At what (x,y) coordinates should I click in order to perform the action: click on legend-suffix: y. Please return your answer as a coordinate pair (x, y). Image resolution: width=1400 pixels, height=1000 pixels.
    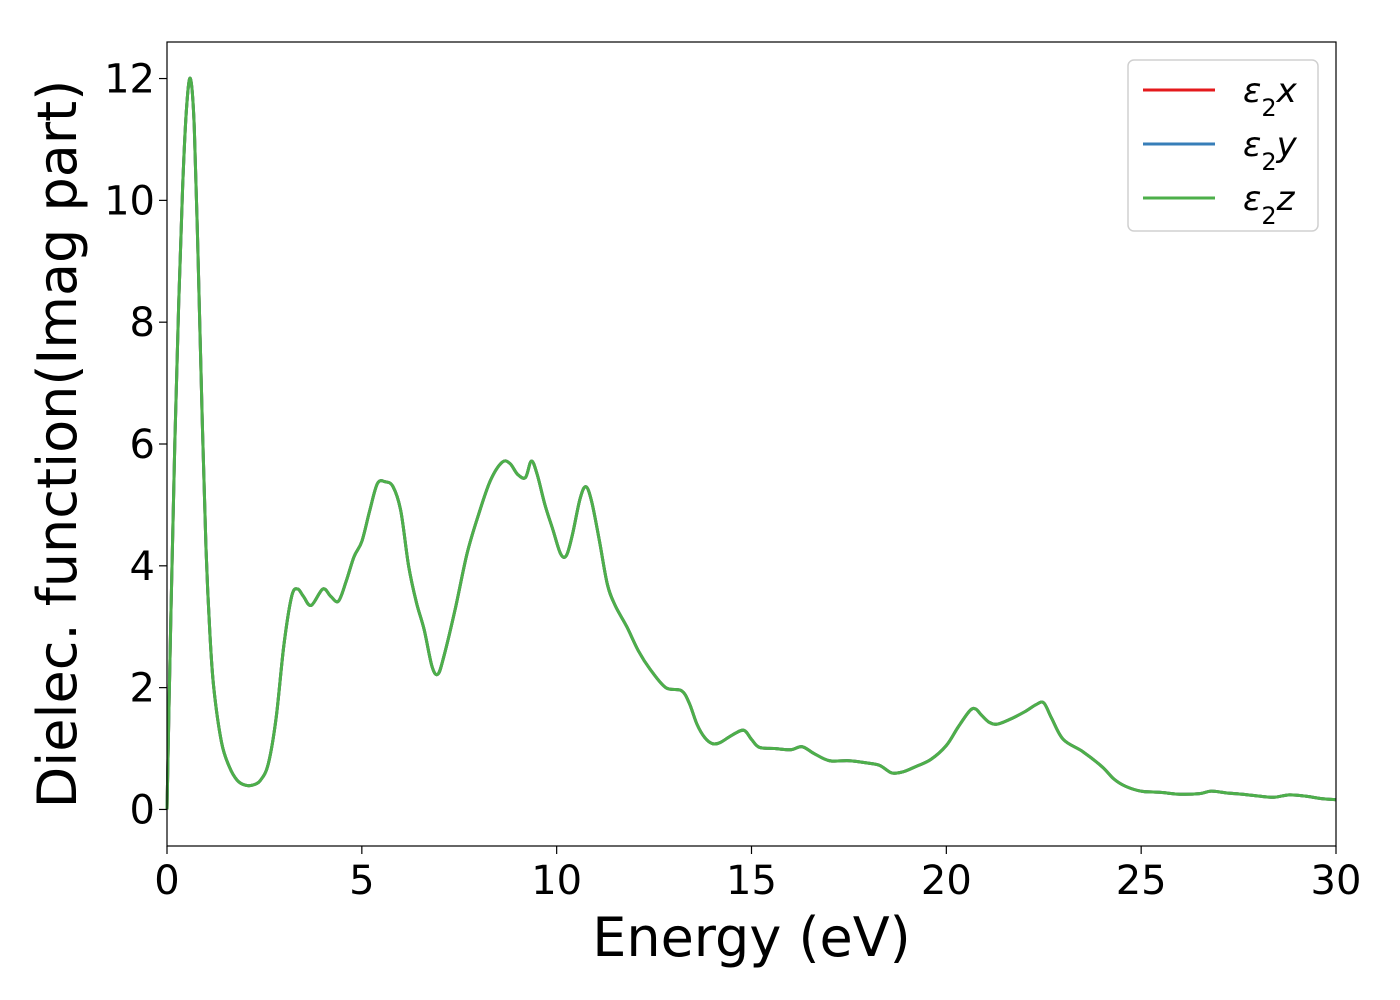
    Looking at the image, I should click on (1287, 145).